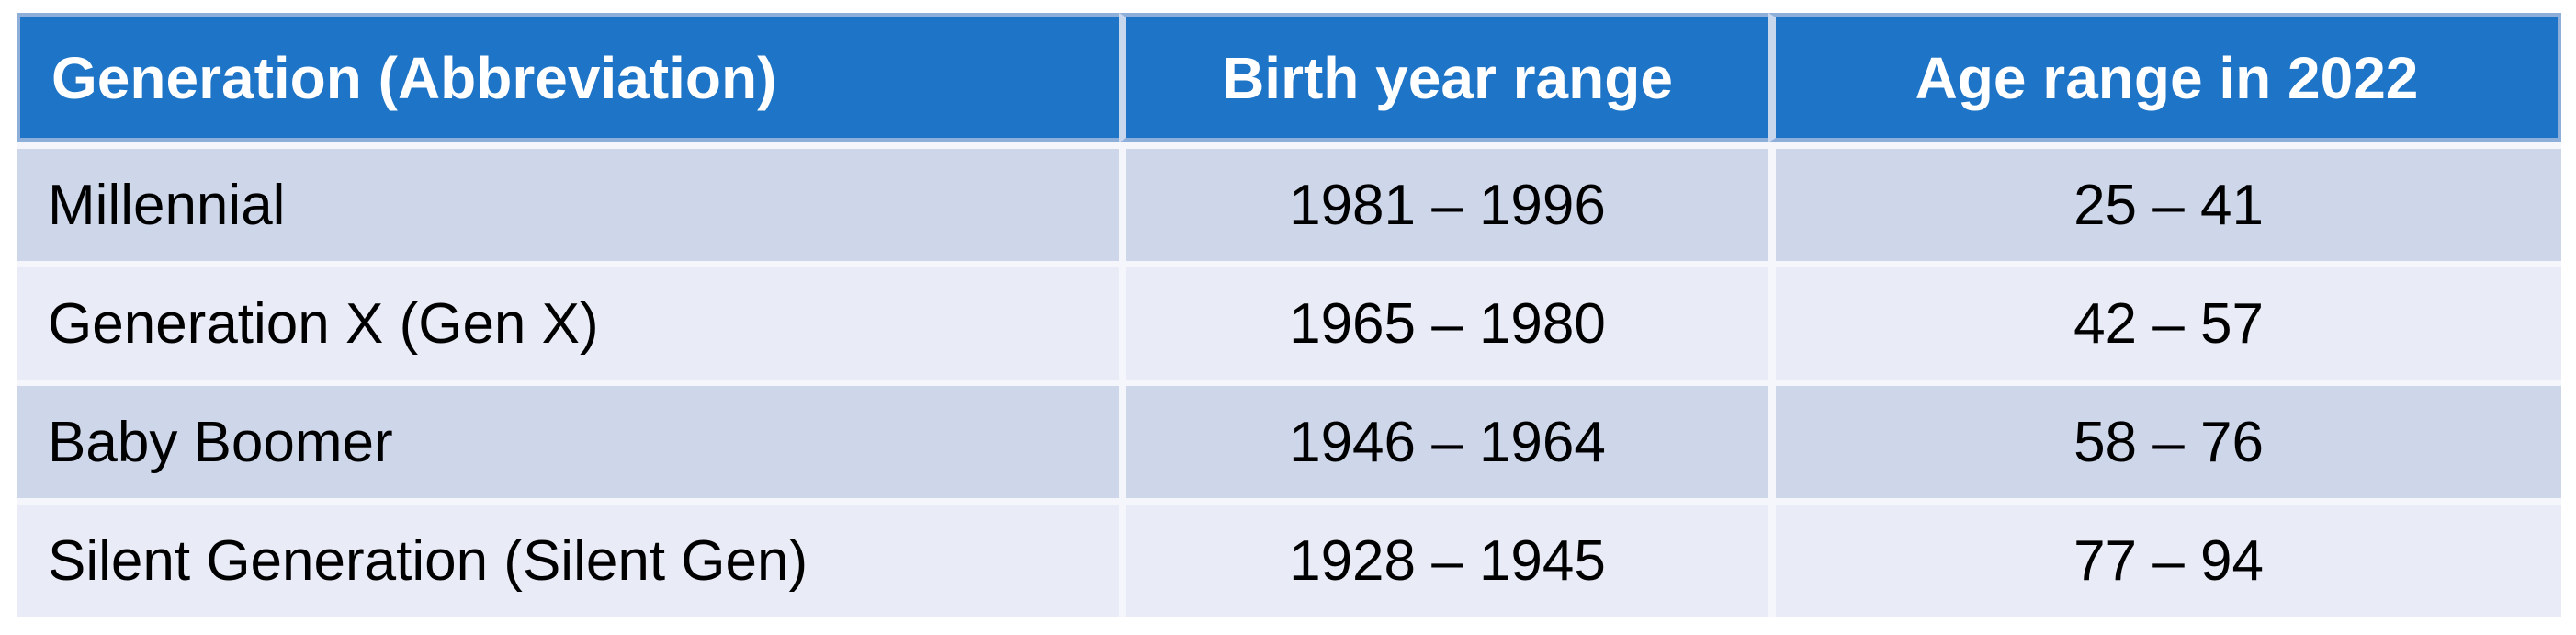  I want to click on cell-birth-year-range: 1946 – 1964, so click(1443, 439).